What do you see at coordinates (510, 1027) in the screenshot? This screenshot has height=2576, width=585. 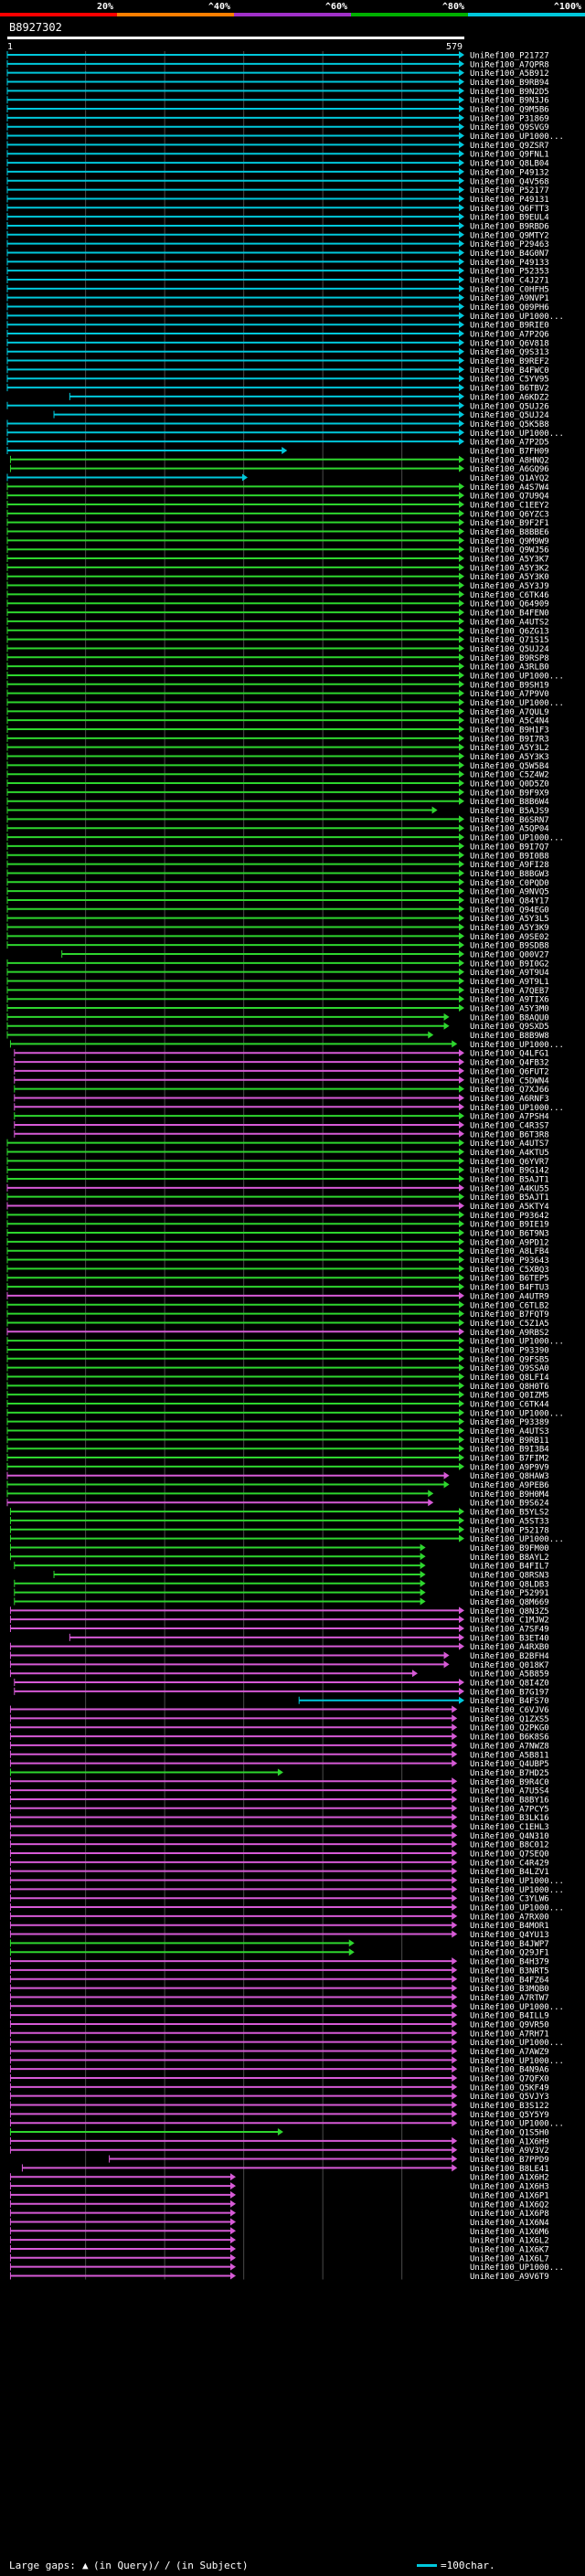 I see `hit-label: UniRef100_Q9SXD5` at bounding box center [510, 1027].